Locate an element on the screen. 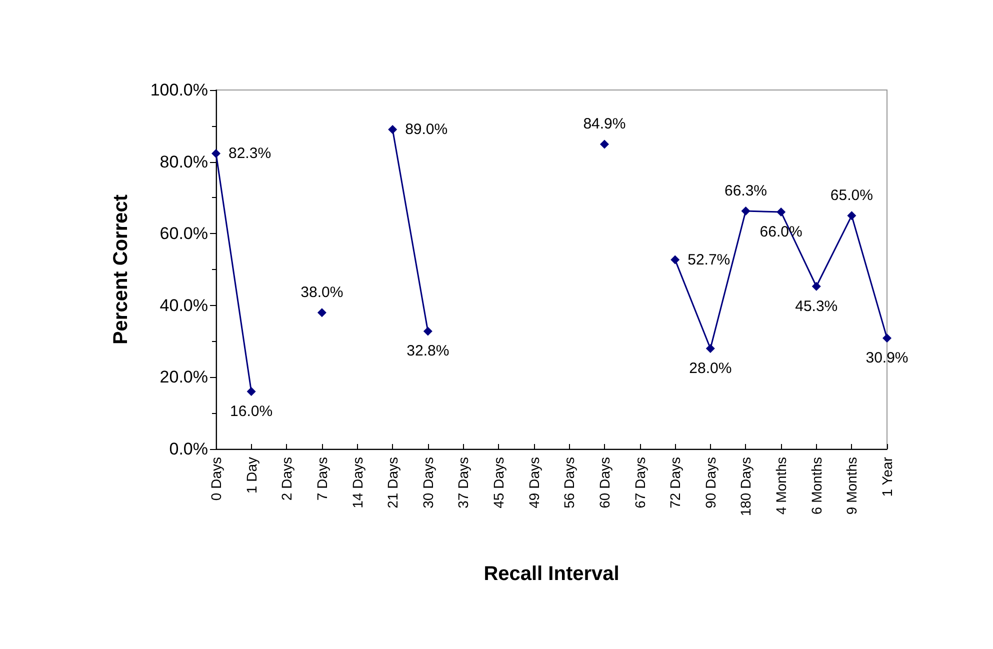 This screenshot has width=993, height=649. text: 30.9% is located at coordinates (887, 358).